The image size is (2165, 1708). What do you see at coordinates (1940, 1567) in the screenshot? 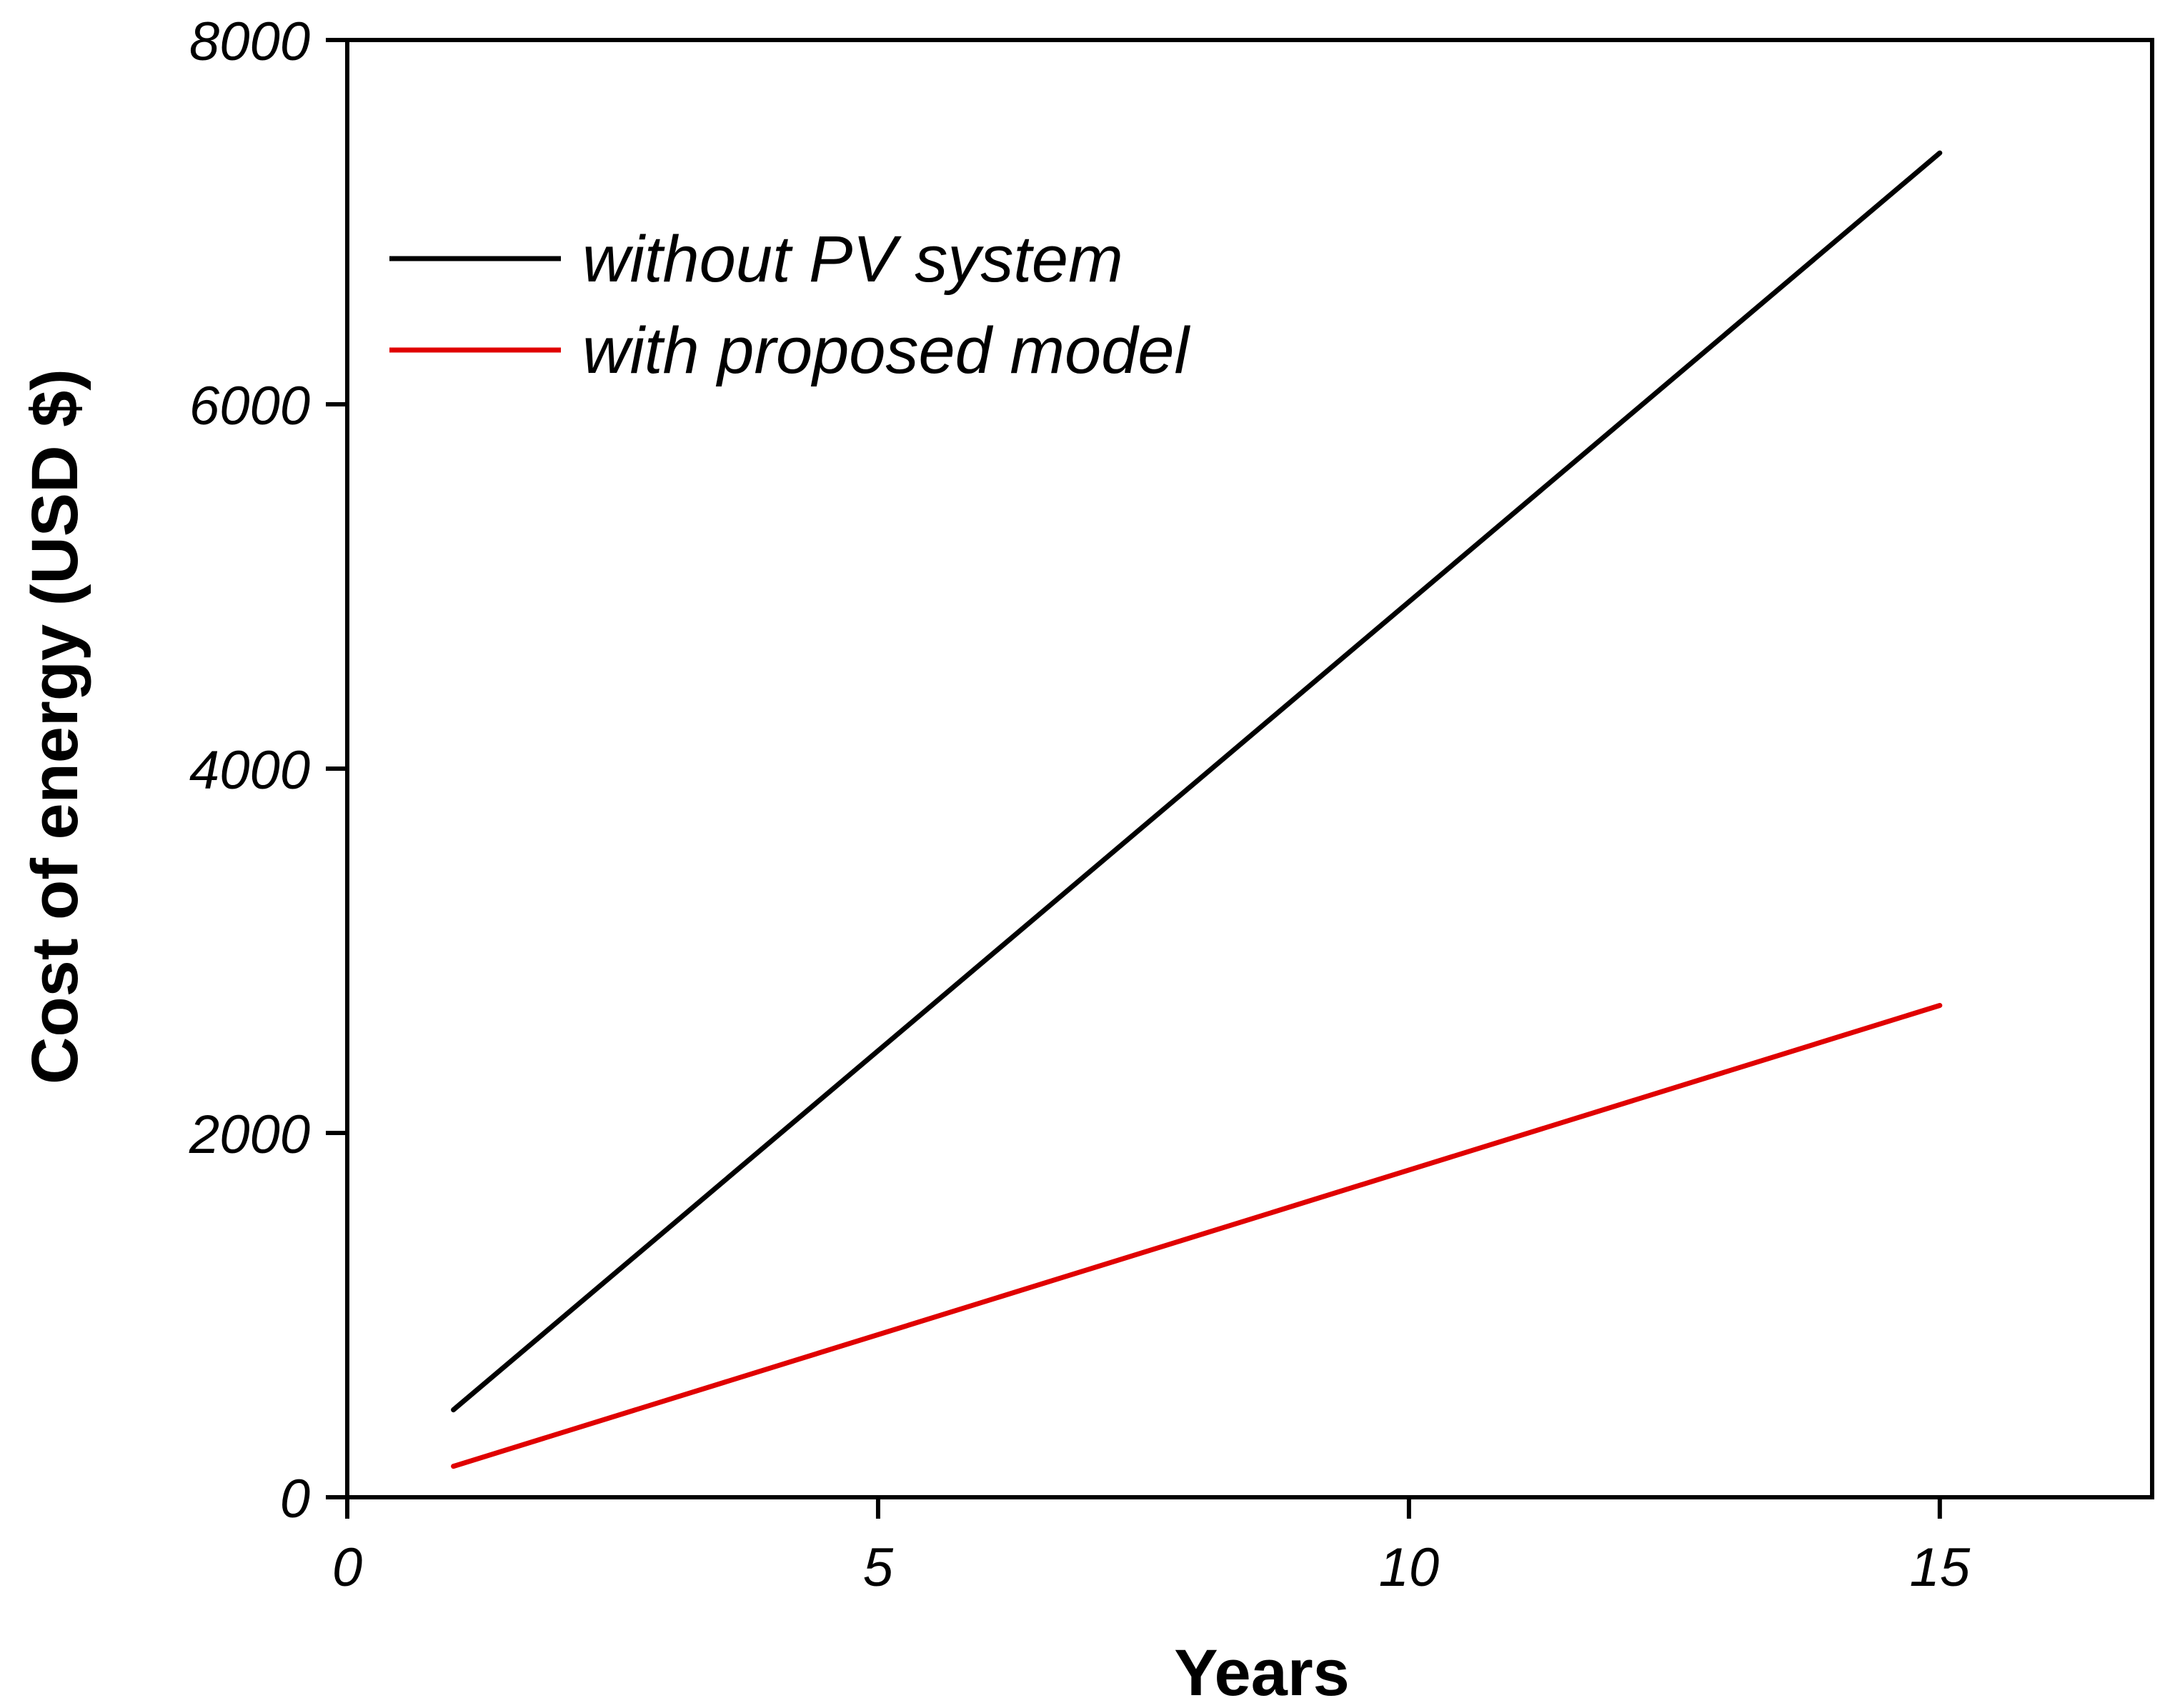
I see `x-tick-label-15: 15` at bounding box center [1940, 1567].